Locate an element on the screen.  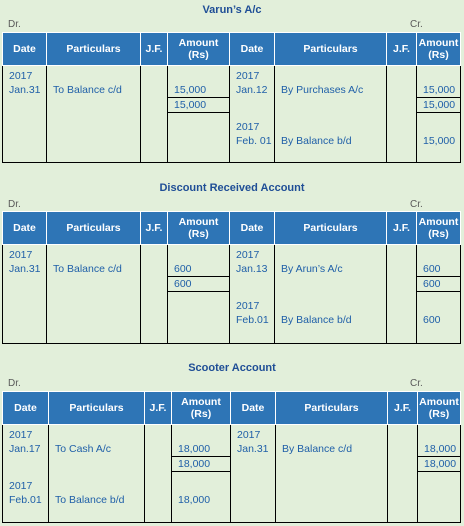
debit-amount-2: 18,000 is located at coordinates (194, 500).